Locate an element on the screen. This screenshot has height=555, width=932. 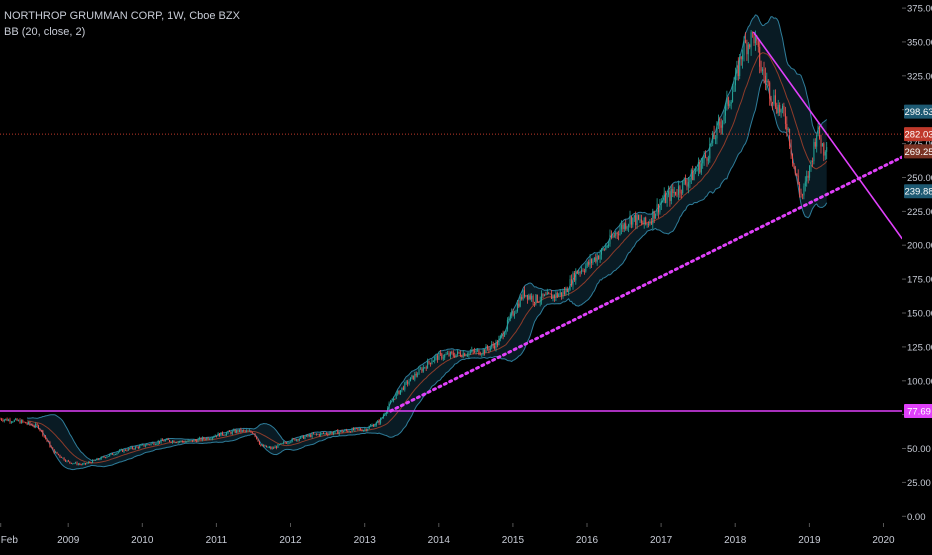
symbol-title: NORTHROP GRUMMAN CORP, 1W, Cboe BZX is located at coordinates (122, 16).